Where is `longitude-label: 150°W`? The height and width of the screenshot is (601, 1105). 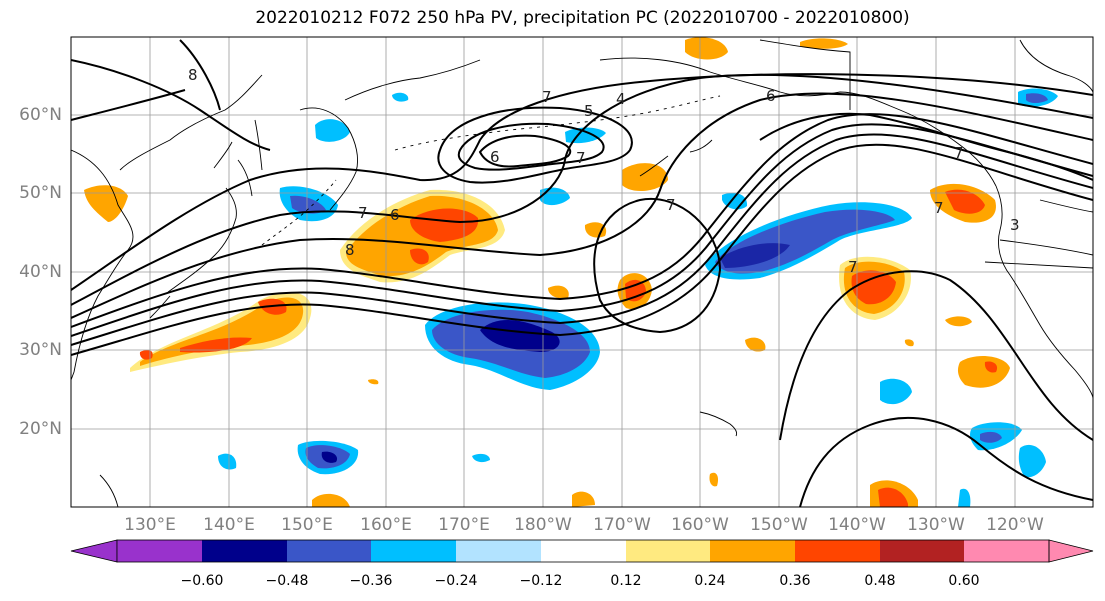 longitude-label: 150°W is located at coordinates (779, 525).